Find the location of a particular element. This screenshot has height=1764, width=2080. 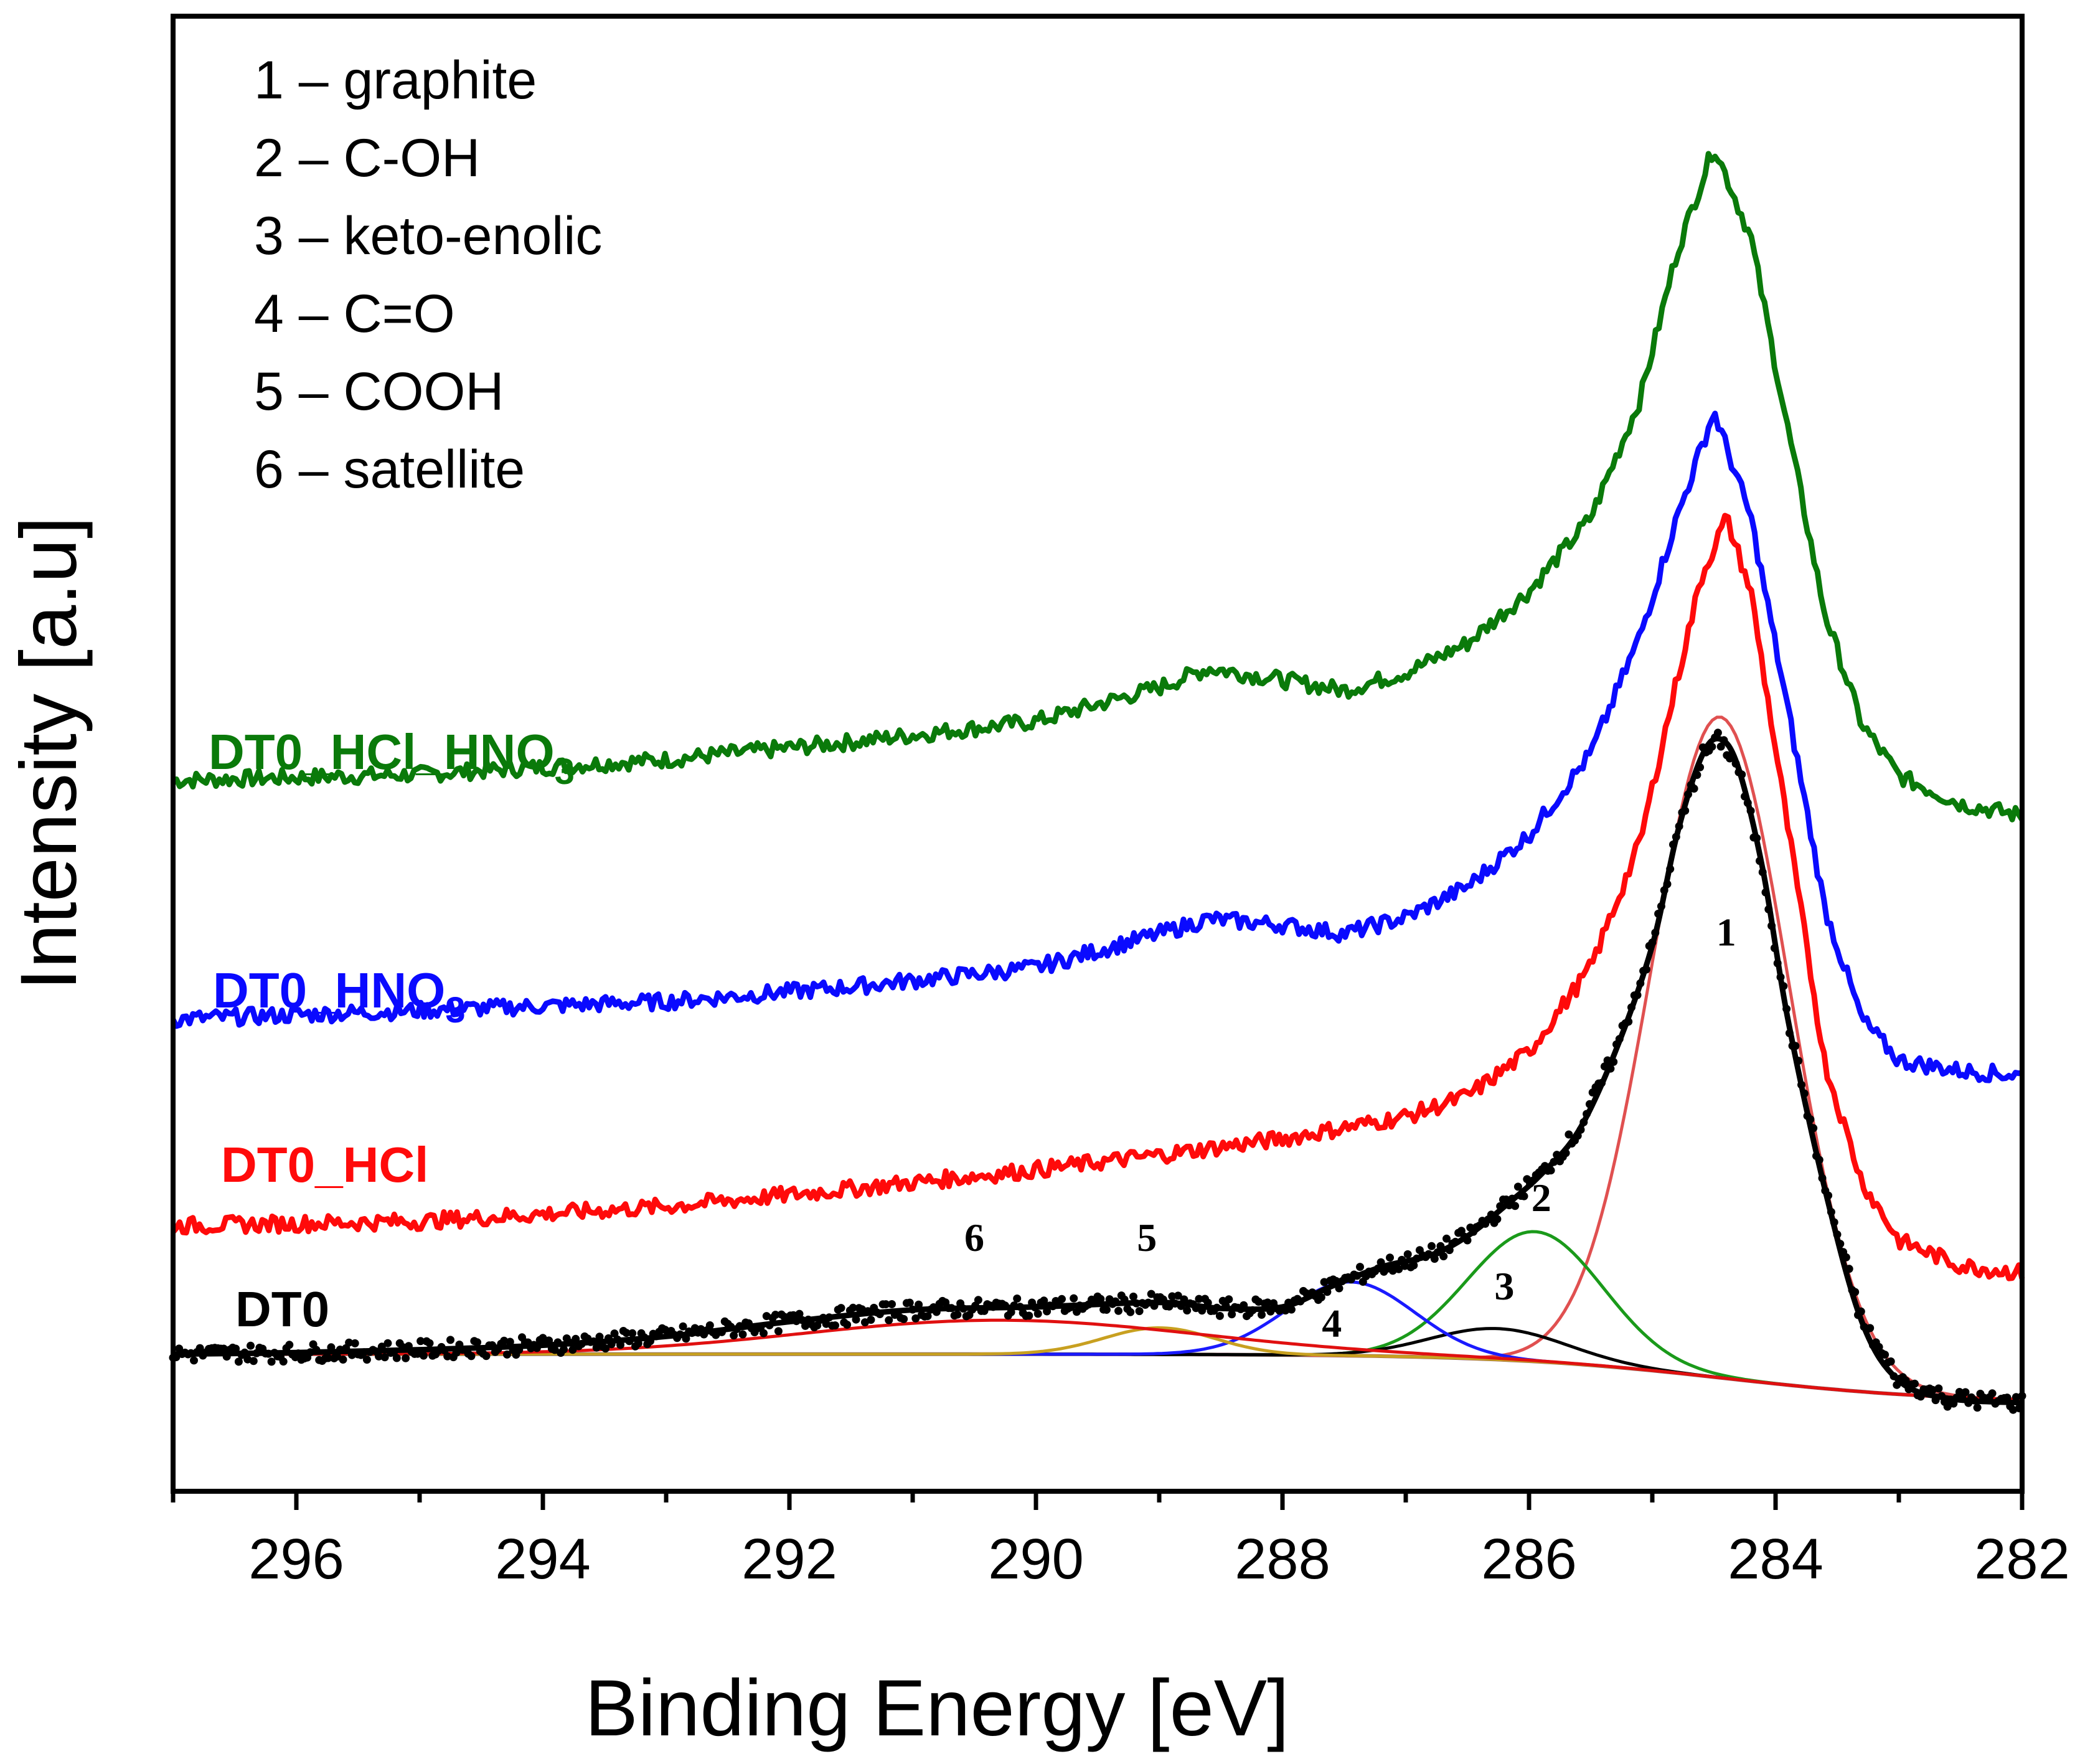

x-tick-label: 292 is located at coordinates (789, 1559).